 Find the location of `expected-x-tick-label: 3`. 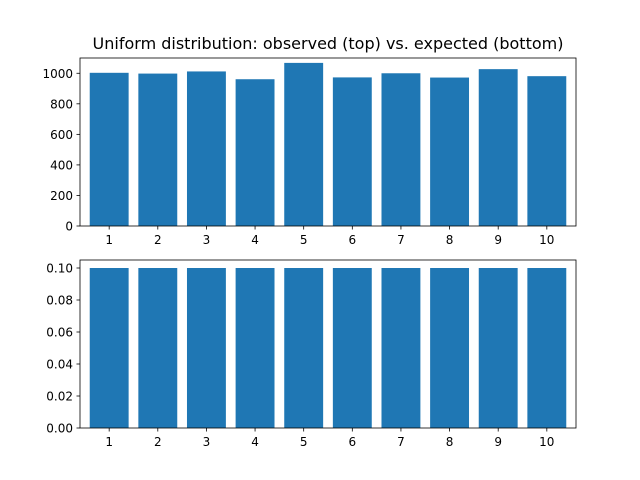

expected-x-tick-label: 3 is located at coordinates (207, 442).